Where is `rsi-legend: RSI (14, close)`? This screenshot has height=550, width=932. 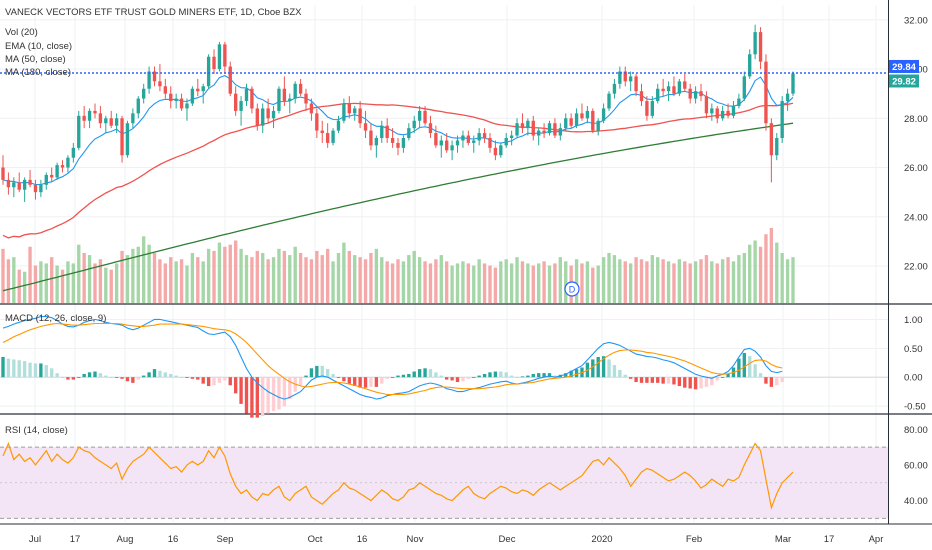 rsi-legend: RSI (14, close) is located at coordinates (36, 430).